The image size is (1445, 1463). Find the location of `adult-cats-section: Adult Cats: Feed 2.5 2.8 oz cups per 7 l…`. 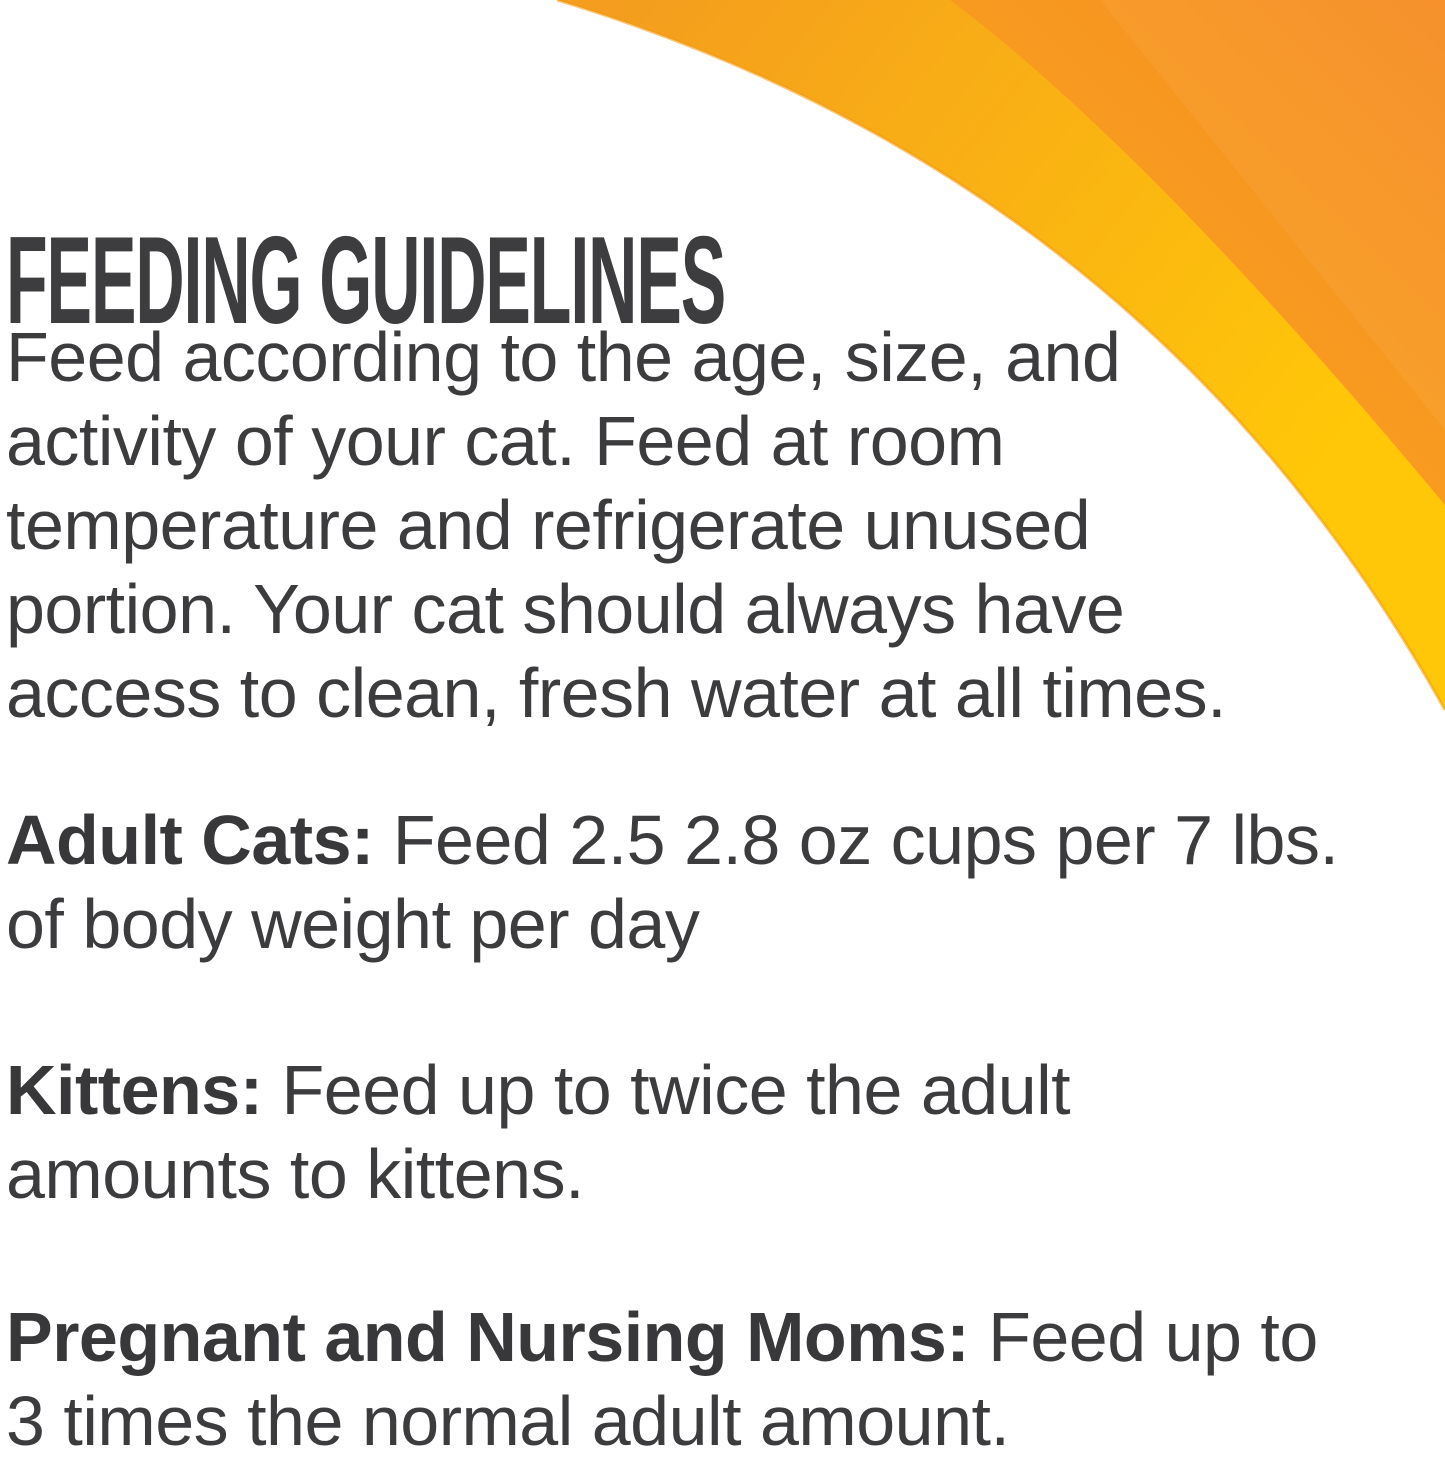

adult-cats-section: Adult Cats: Feed 2.5 2.8 oz cups per 7 l… is located at coordinates (725, 882).